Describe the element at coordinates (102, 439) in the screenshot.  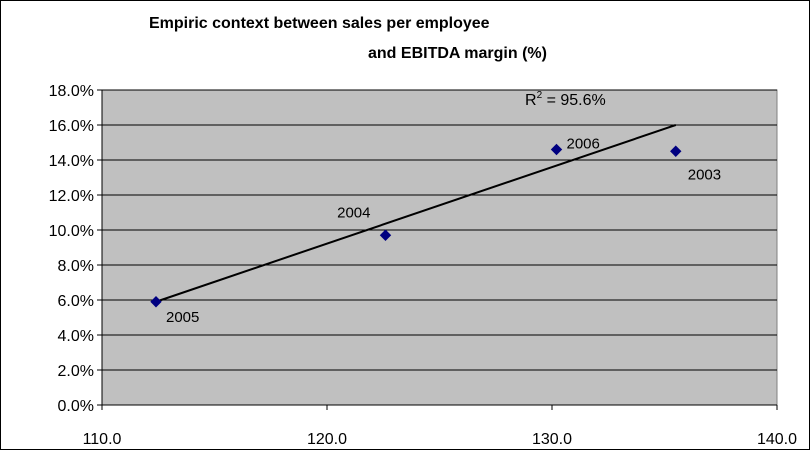
I see `x-tick-label-0: 110.0` at that location.